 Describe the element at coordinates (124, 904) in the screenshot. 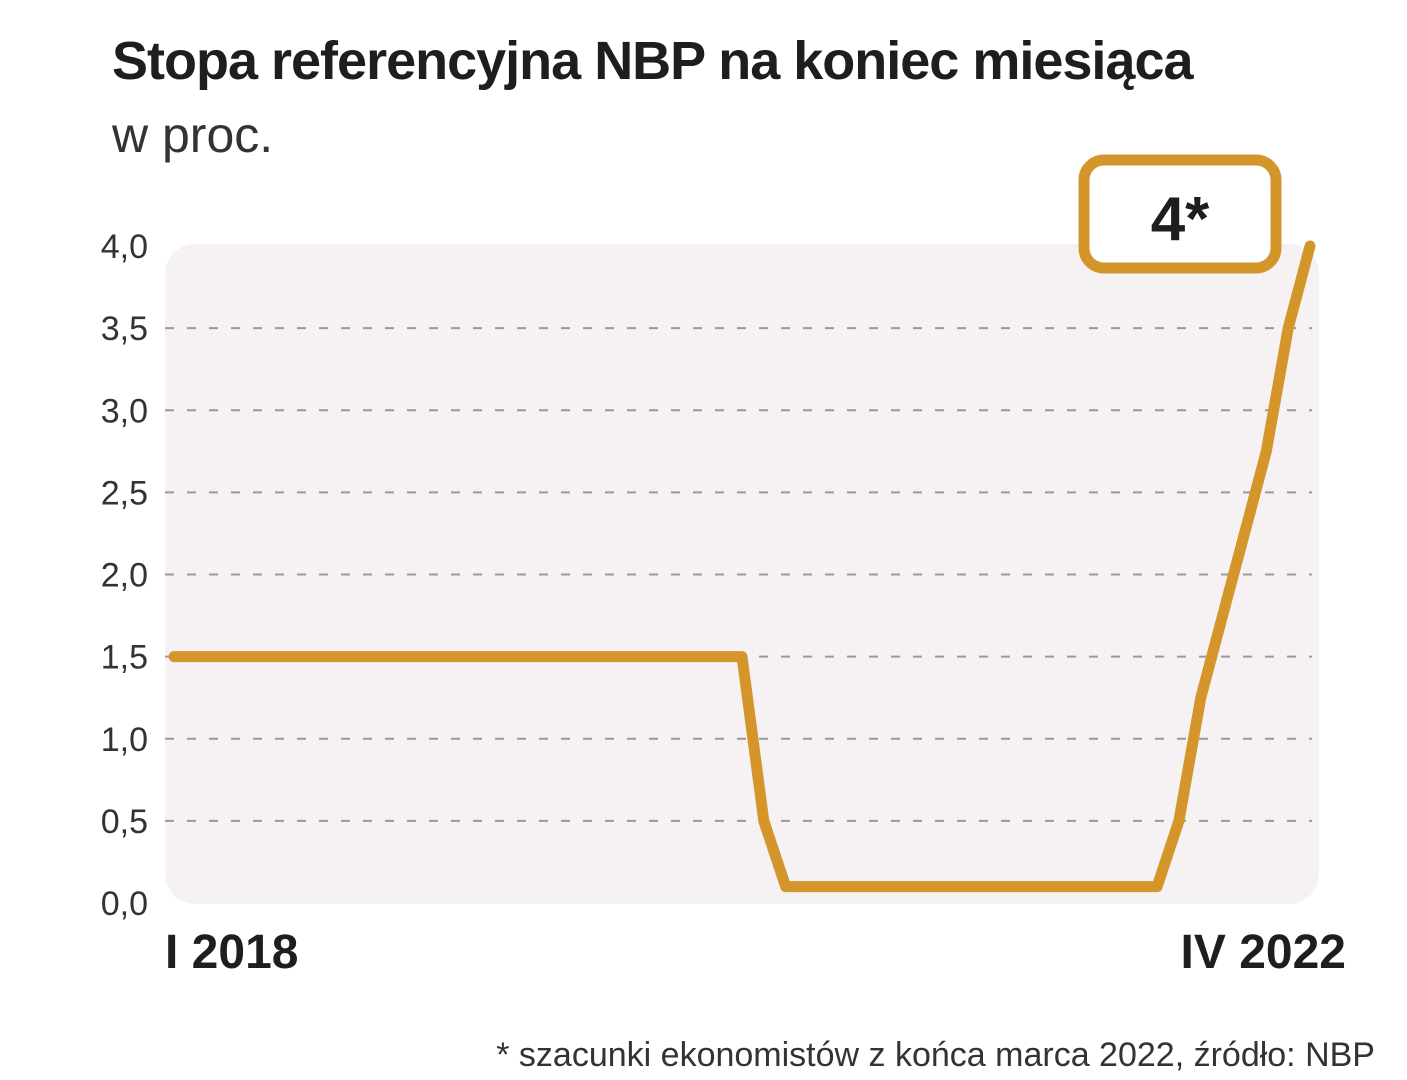

I see `y-tick-label: 0,0` at that location.